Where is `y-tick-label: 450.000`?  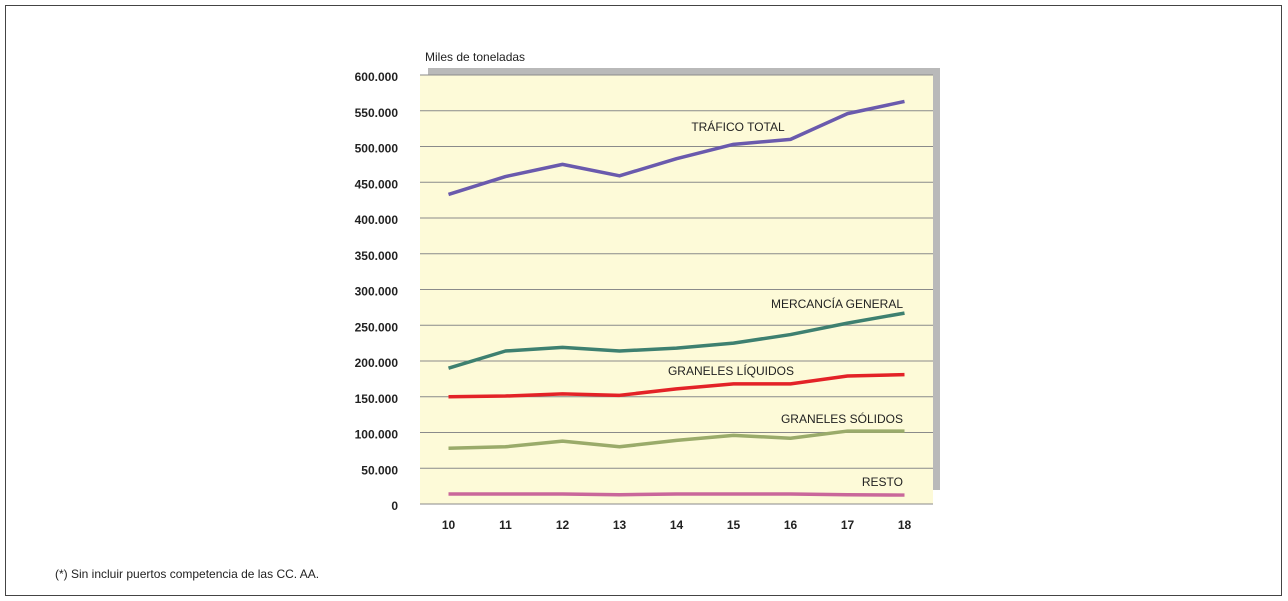 y-tick-label: 450.000 is located at coordinates (377, 184).